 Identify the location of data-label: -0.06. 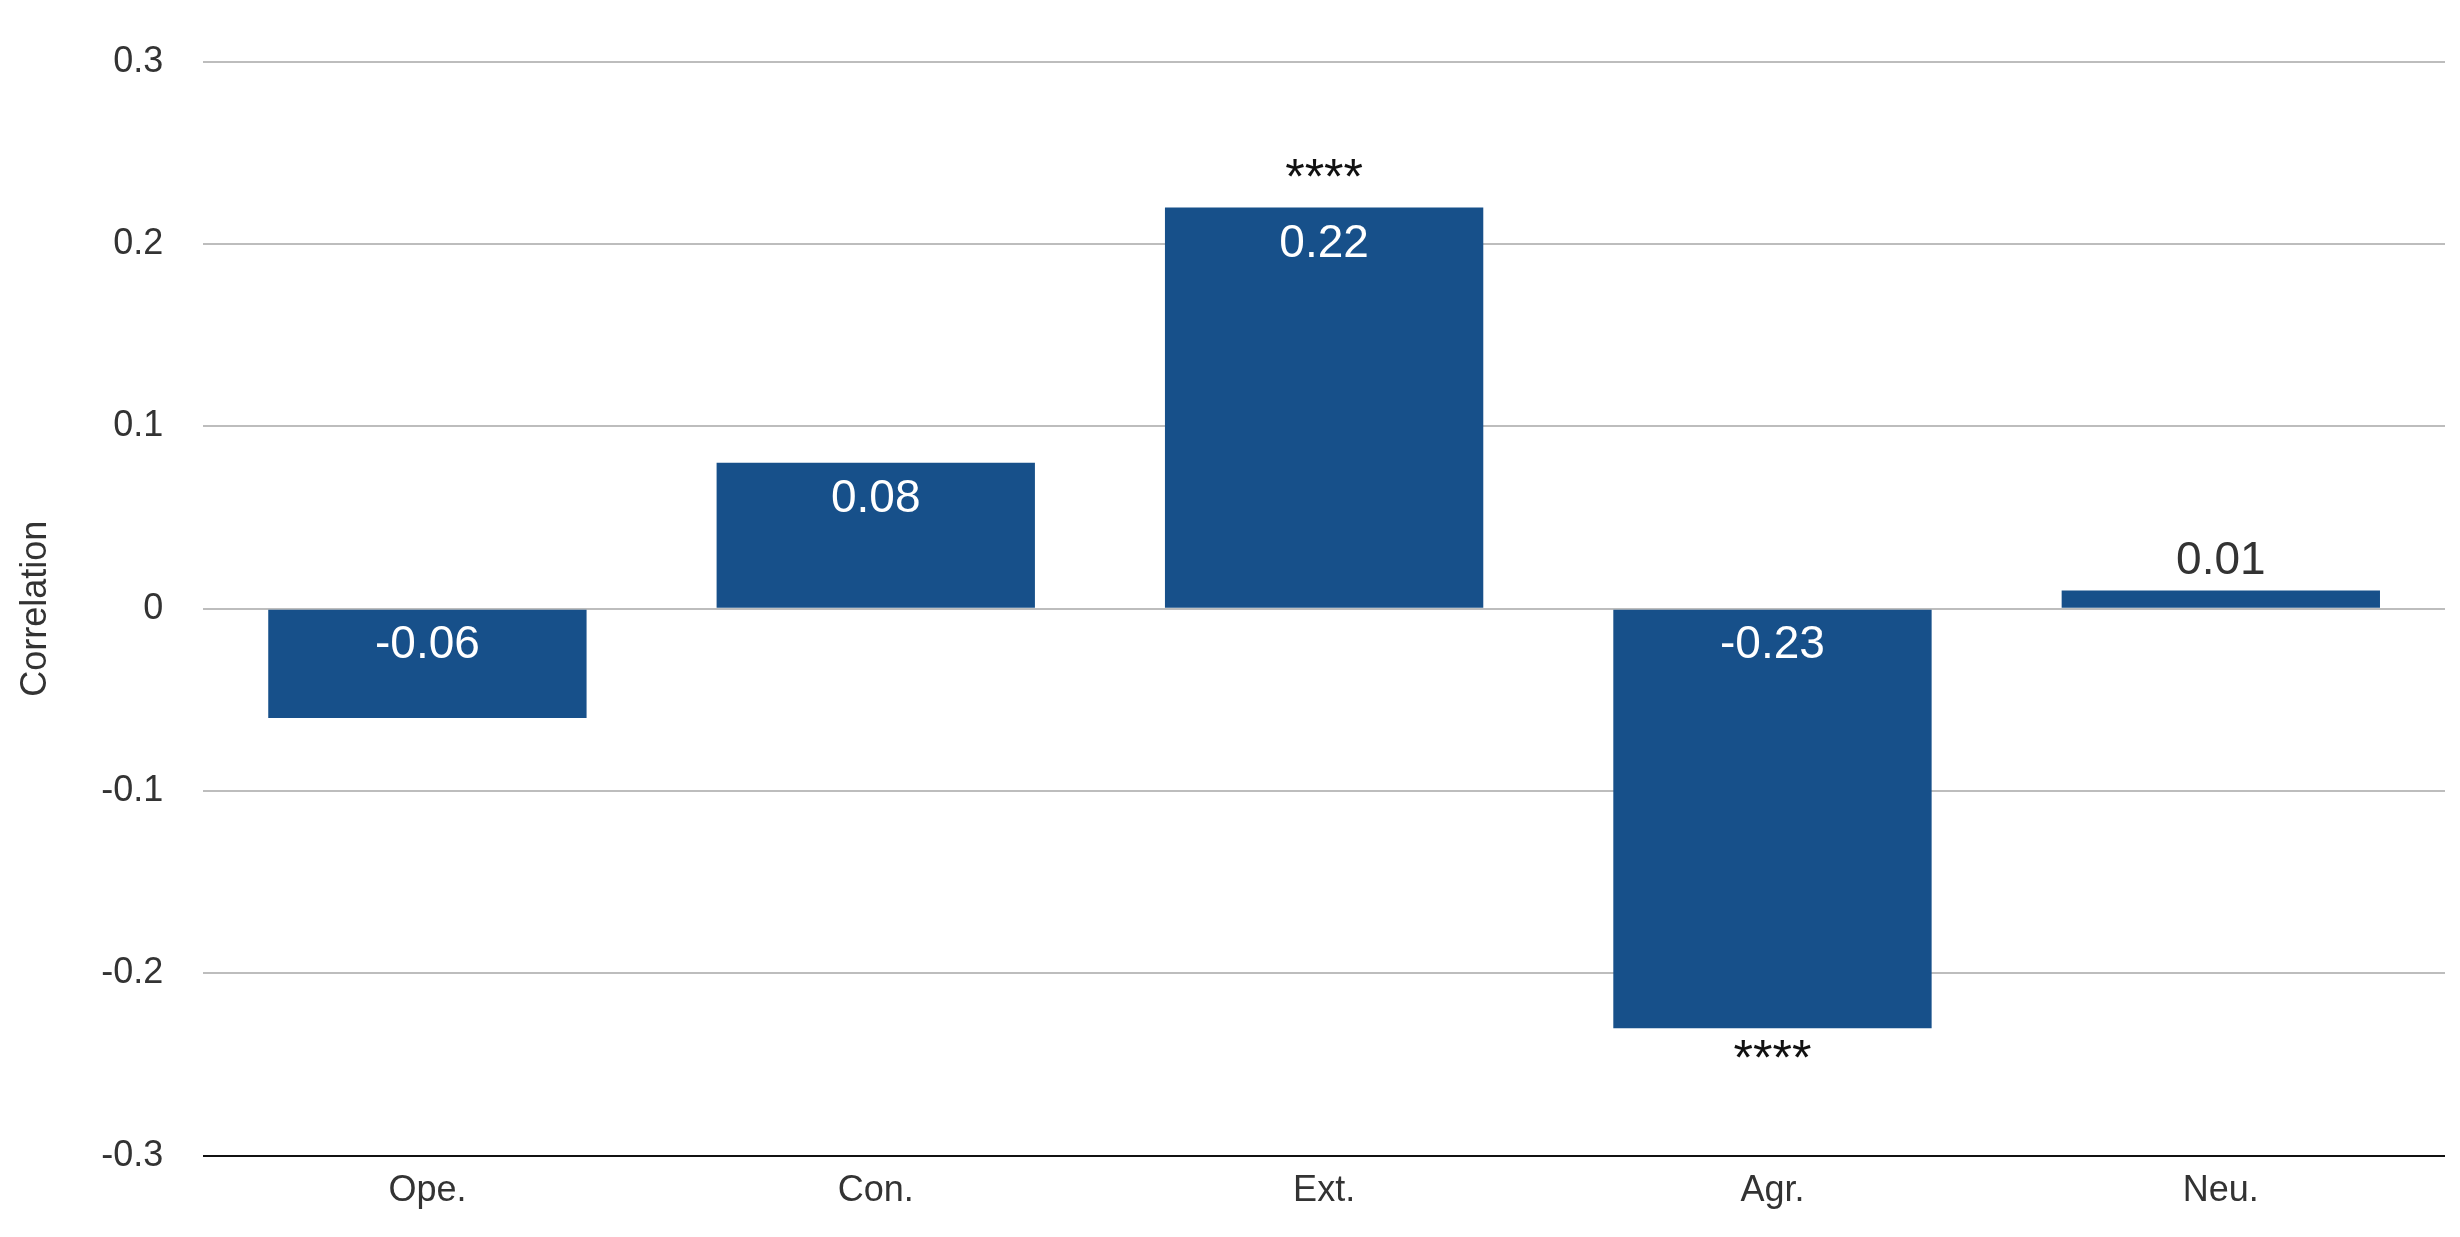
(427, 642).